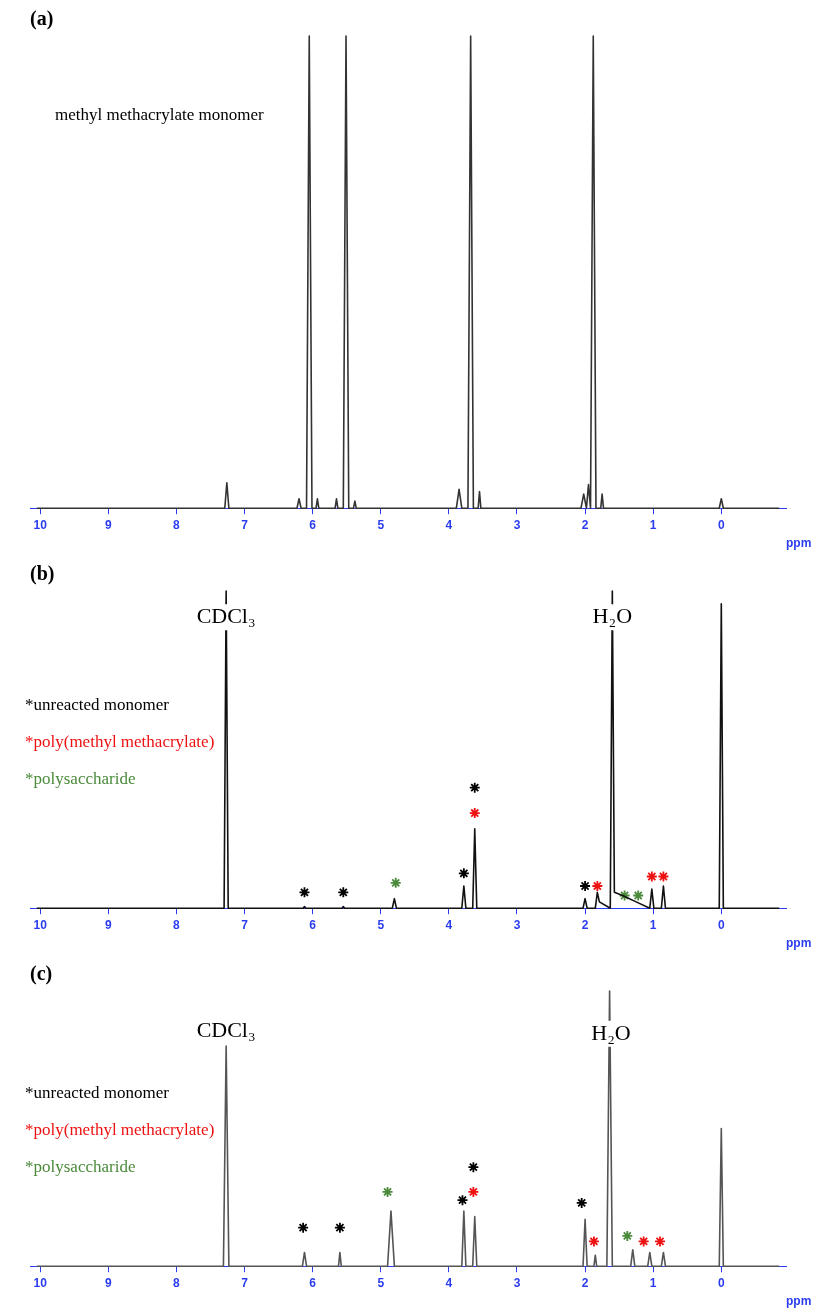 The image size is (816, 1313). What do you see at coordinates (42, 19) in the screenshot?
I see `chart-title: (a)` at bounding box center [42, 19].